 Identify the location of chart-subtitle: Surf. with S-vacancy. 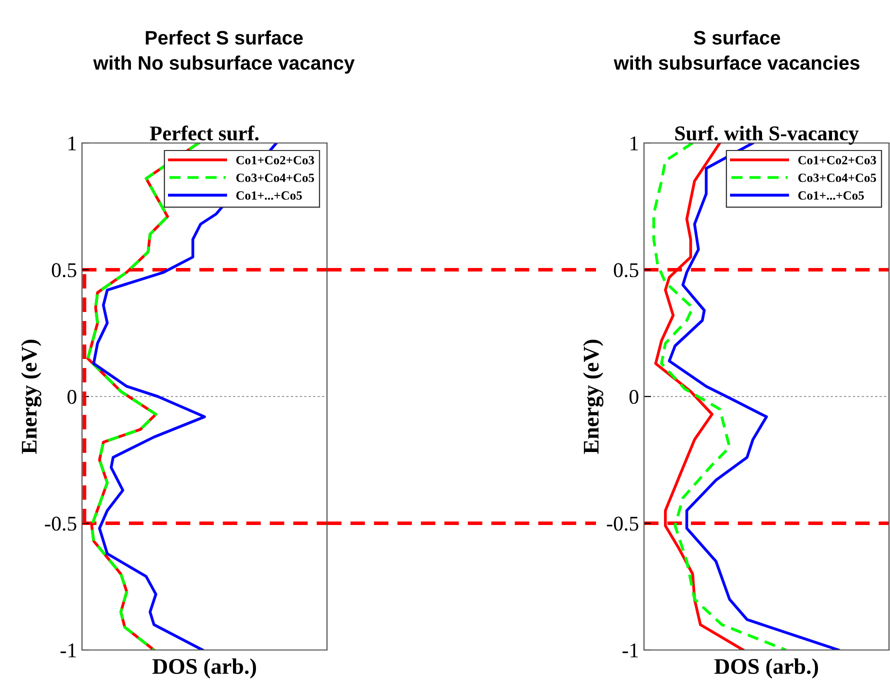
(767, 135).